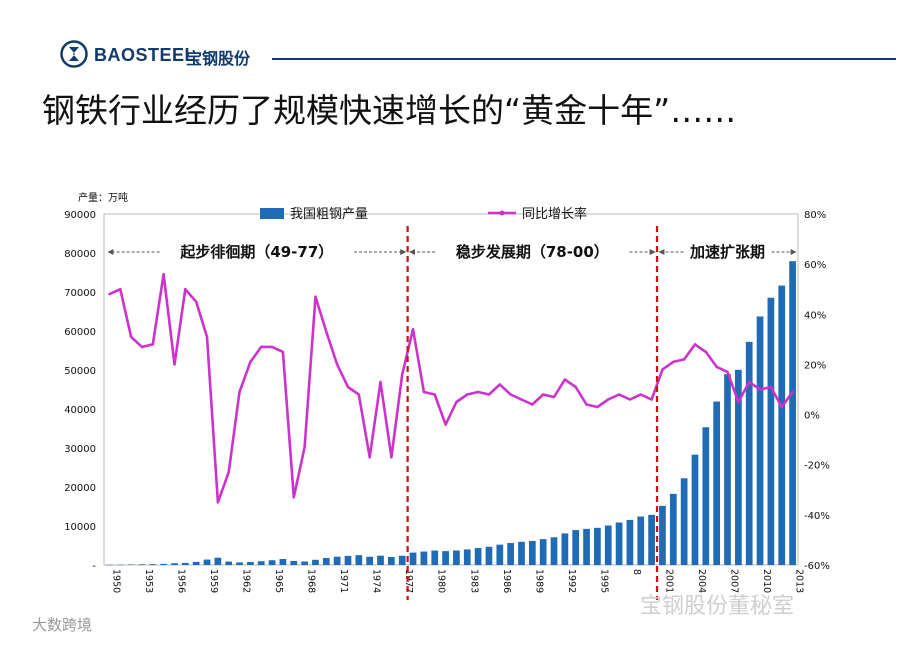 This screenshot has height=645, width=900. Describe the element at coordinates (80, 449) in the screenshot. I see `y-left-tick-label: 30000` at that location.